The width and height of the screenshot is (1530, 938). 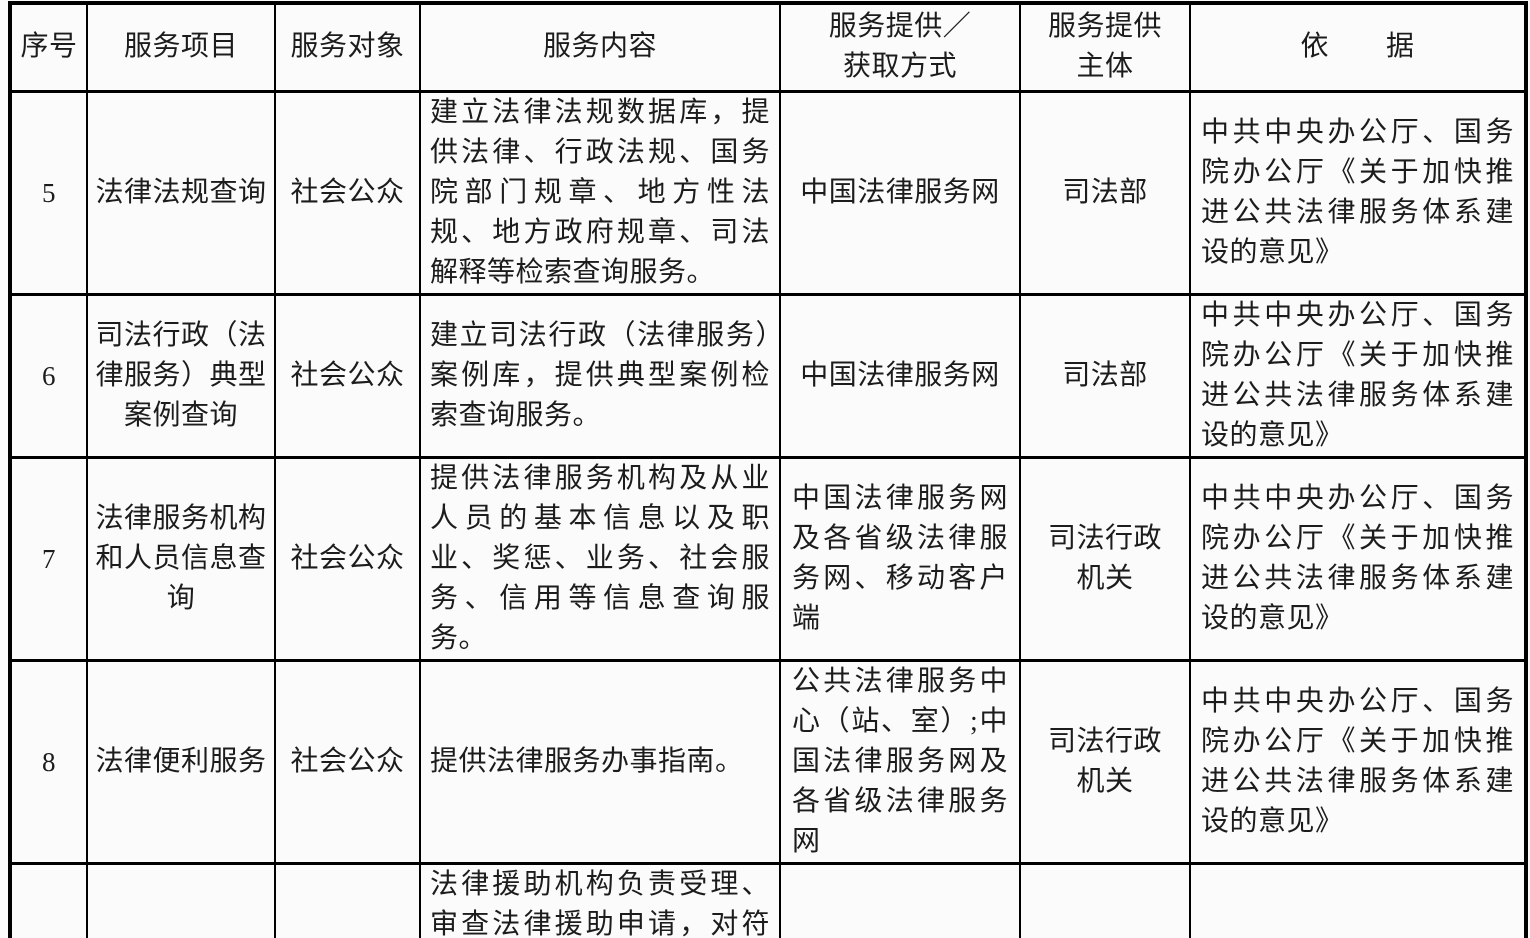 What do you see at coordinates (600, 375) in the screenshot?
I see `cell-service-content: 建立司法行政（法律服务）案例库，提供典型案例检索查询服务。` at bounding box center [600, 375].